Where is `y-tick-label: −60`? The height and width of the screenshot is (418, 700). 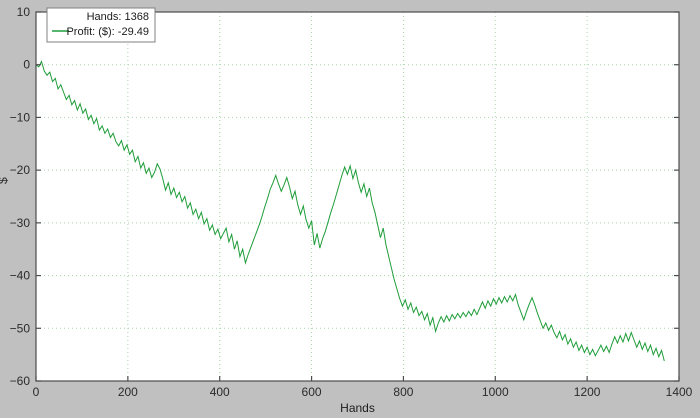
y-tick-label: −60 is located at coordinates (20, 381).